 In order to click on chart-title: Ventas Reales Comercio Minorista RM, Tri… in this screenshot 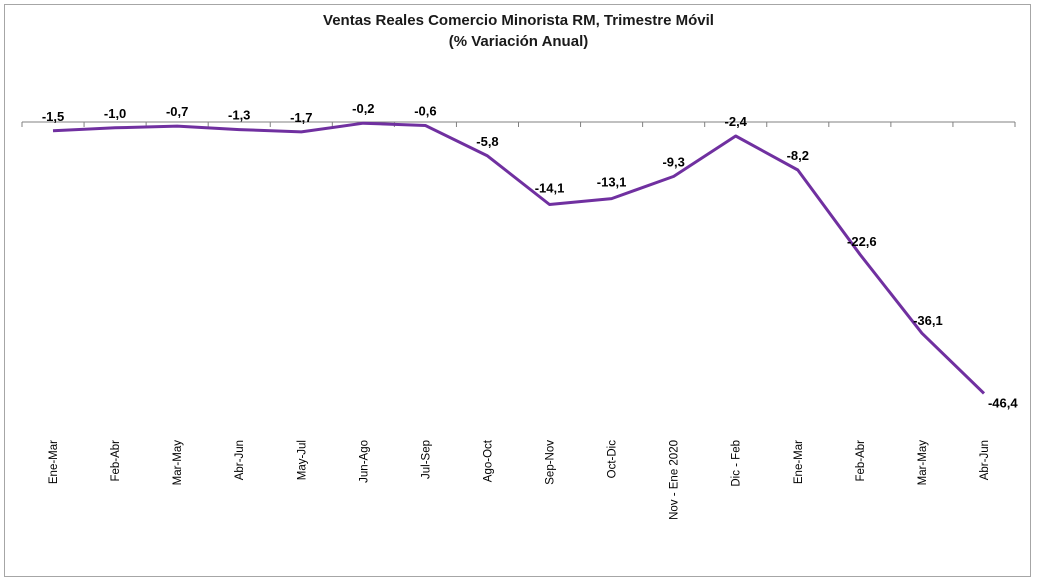, I will do `click(518, 20)`.